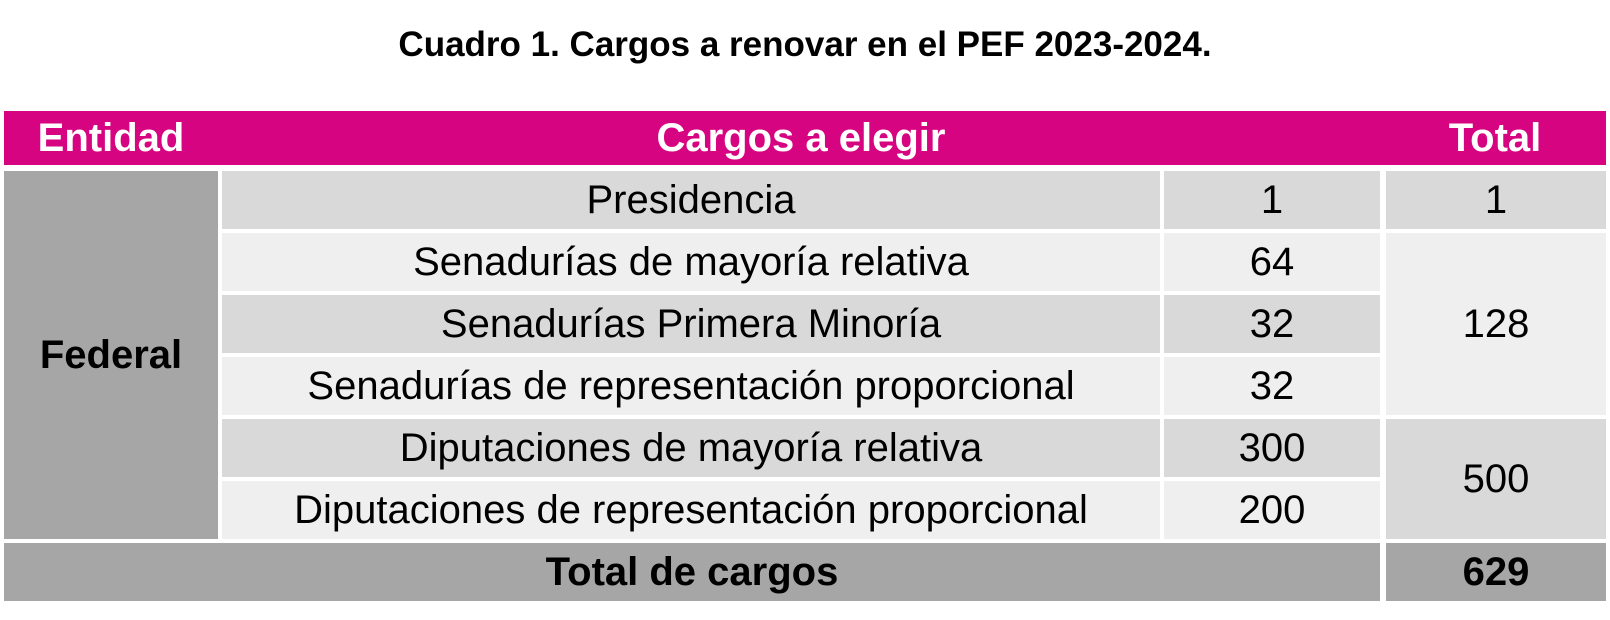 This screenshot has height=620, width=1610. Describe the element at coordinates (1495, 138) in the screenshot. I see `header-total: Total` at that location.